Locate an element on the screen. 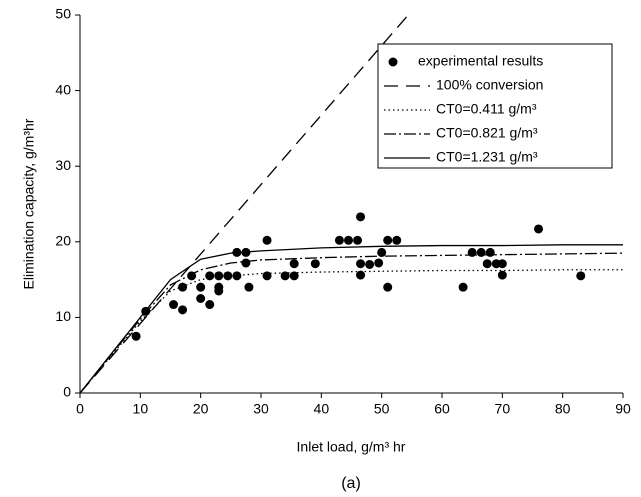 The image size is (641, 497). x-tick-label: 40 is located at coordinates (322, 409).